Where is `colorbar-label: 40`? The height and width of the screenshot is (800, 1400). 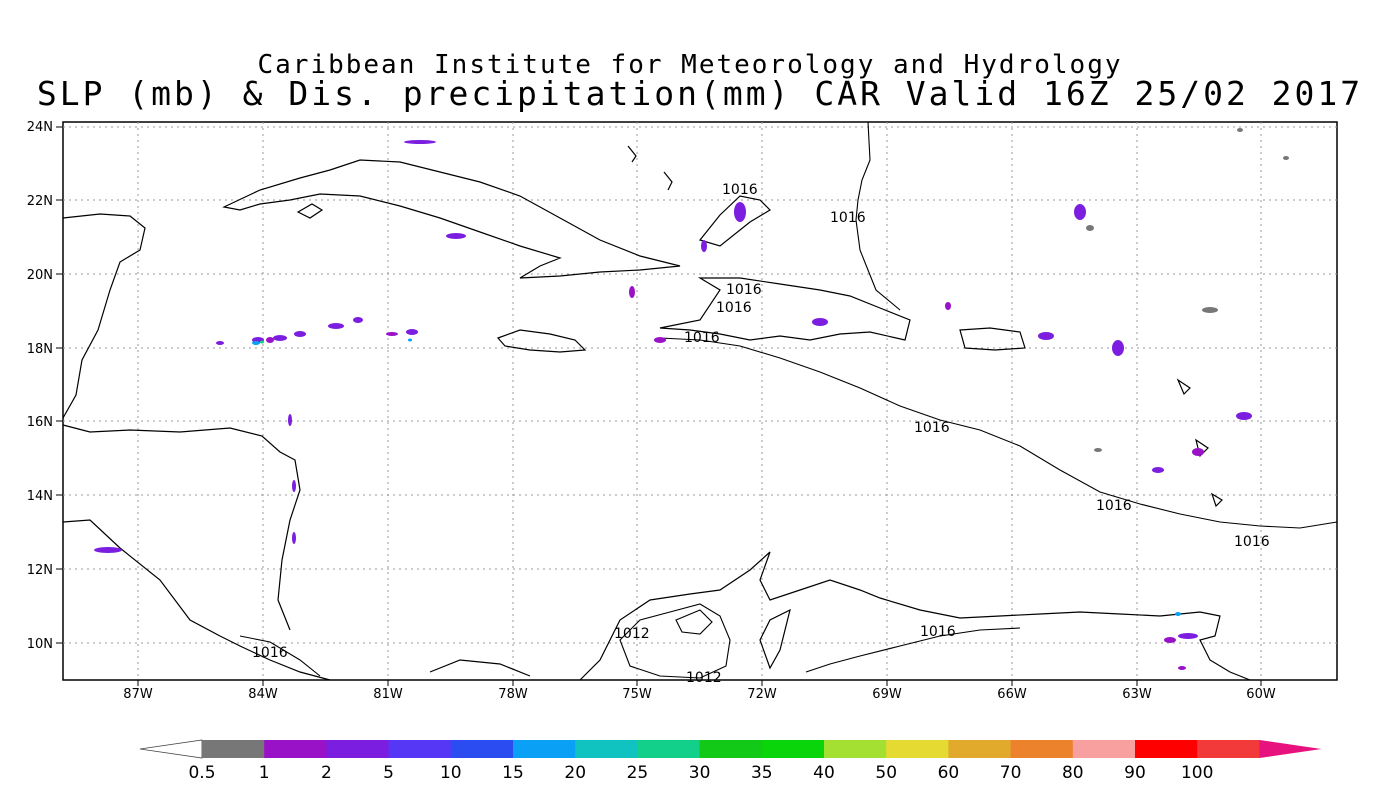 colorbar-label: 40 is located at coordinates (824, 773).